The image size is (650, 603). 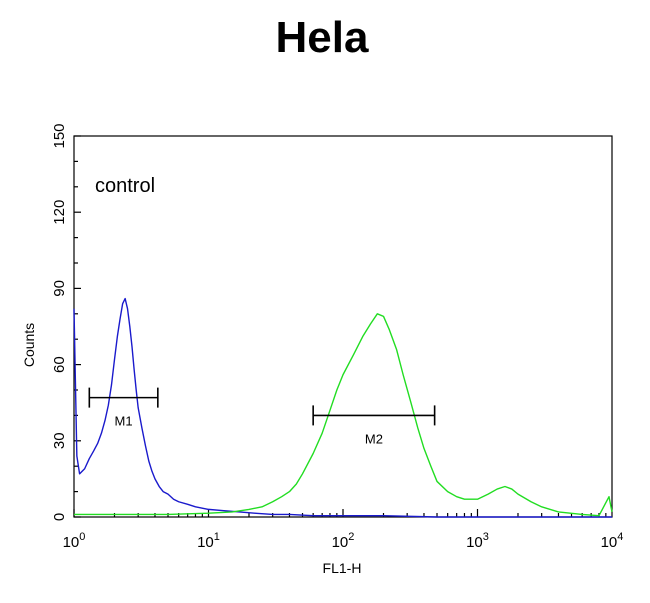 I want to click on y-tick-label: 150, so click(x=59, y=135).